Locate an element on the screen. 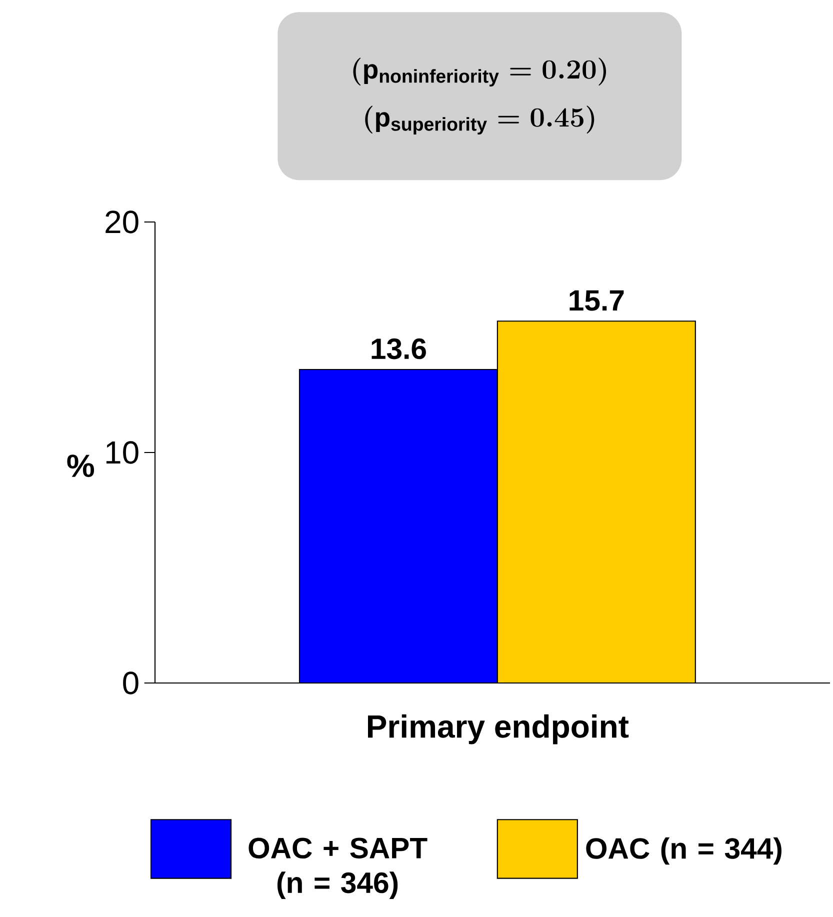  text: $(\mathrm{p}_{\mathrm{superiority}} = 0.45)$ is located at coordinates (479, 120).